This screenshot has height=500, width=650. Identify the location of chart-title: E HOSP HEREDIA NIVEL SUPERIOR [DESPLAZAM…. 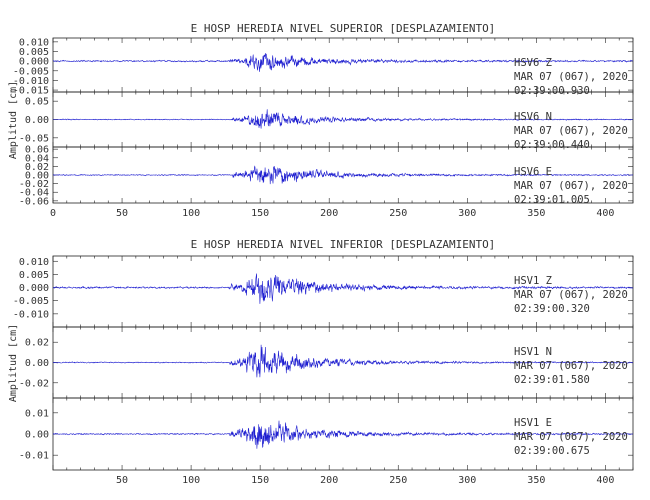
(343, 28).